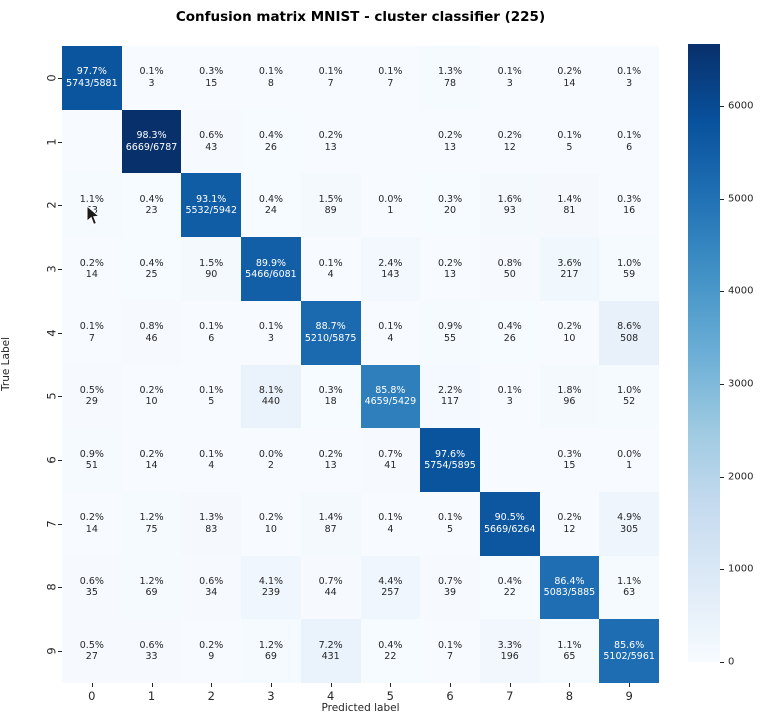 This screenshot has height=722, width=768. Describe the element at coordinates (330, 199) in the screenshot. I see `cell-percent: 1.5%` at that location.